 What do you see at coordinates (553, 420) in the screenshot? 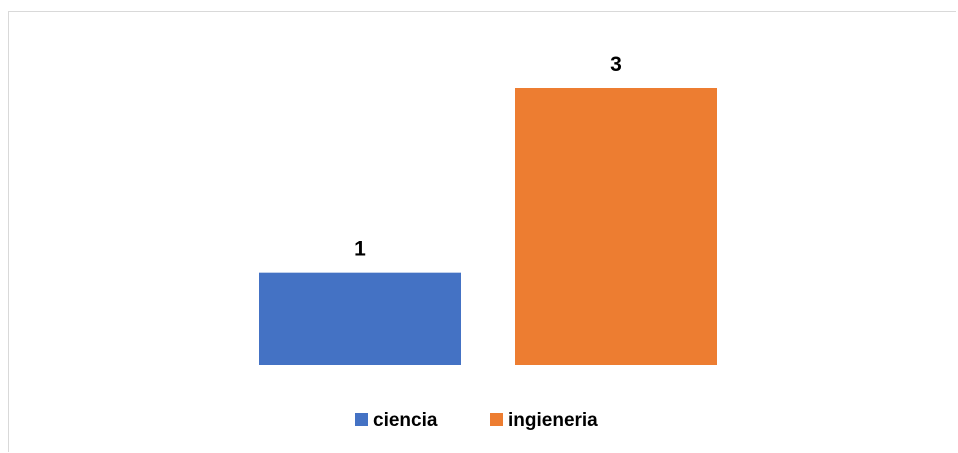
I see `legend-label-ingieneria: ingieneria` at bounding box center [553, 420].